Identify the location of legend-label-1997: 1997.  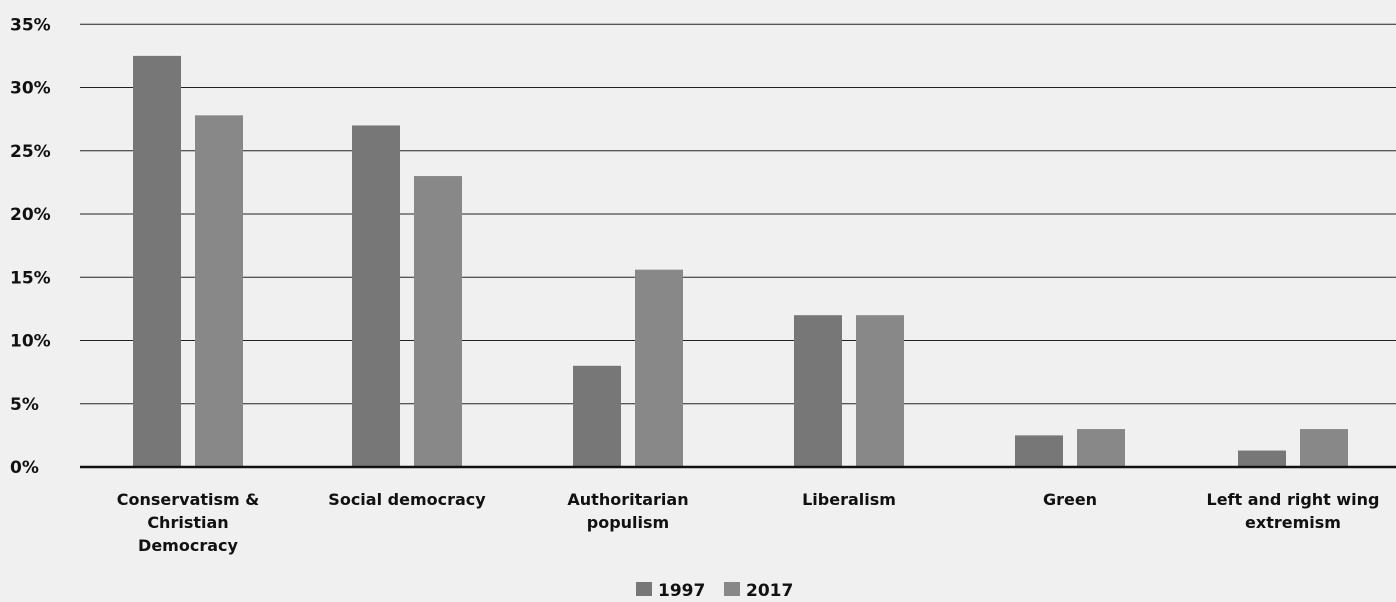
(681, 591).